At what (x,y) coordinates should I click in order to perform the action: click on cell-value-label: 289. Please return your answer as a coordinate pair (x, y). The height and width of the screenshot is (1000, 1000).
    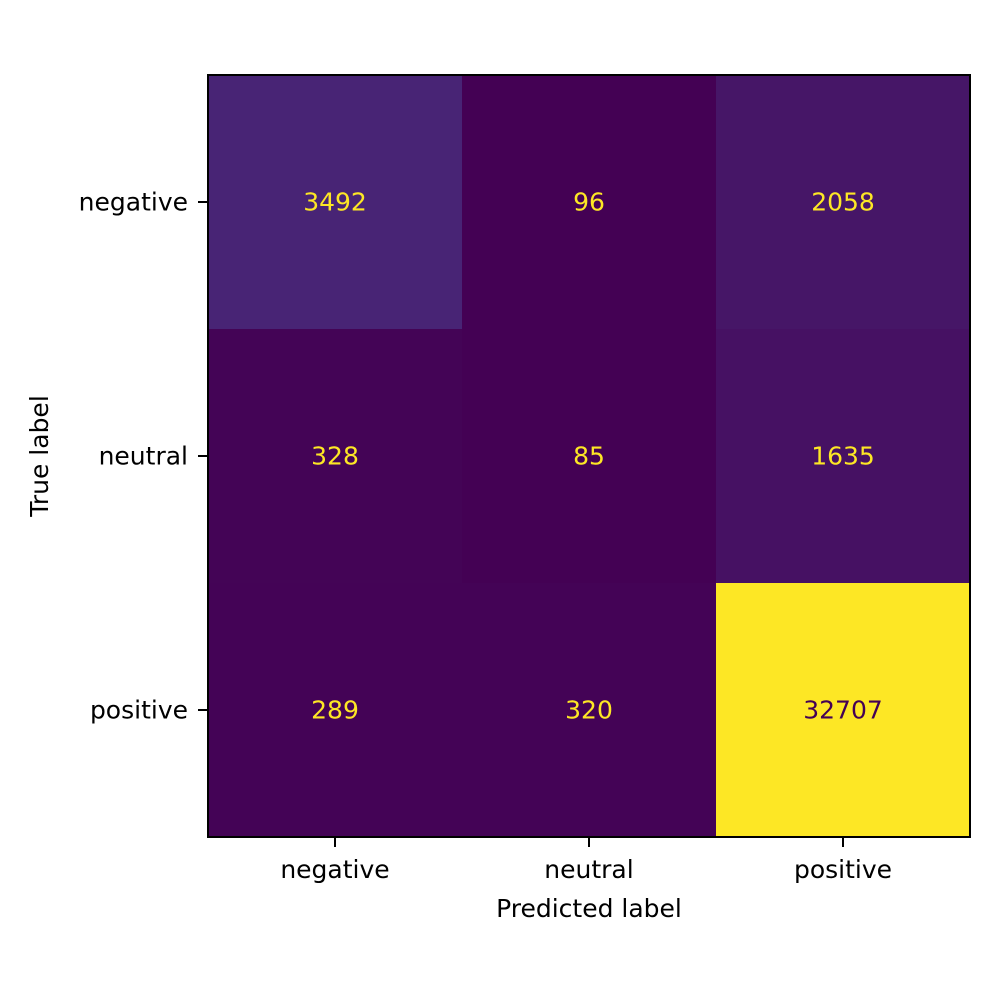
    Looking at the image, I should click on (335, 710).